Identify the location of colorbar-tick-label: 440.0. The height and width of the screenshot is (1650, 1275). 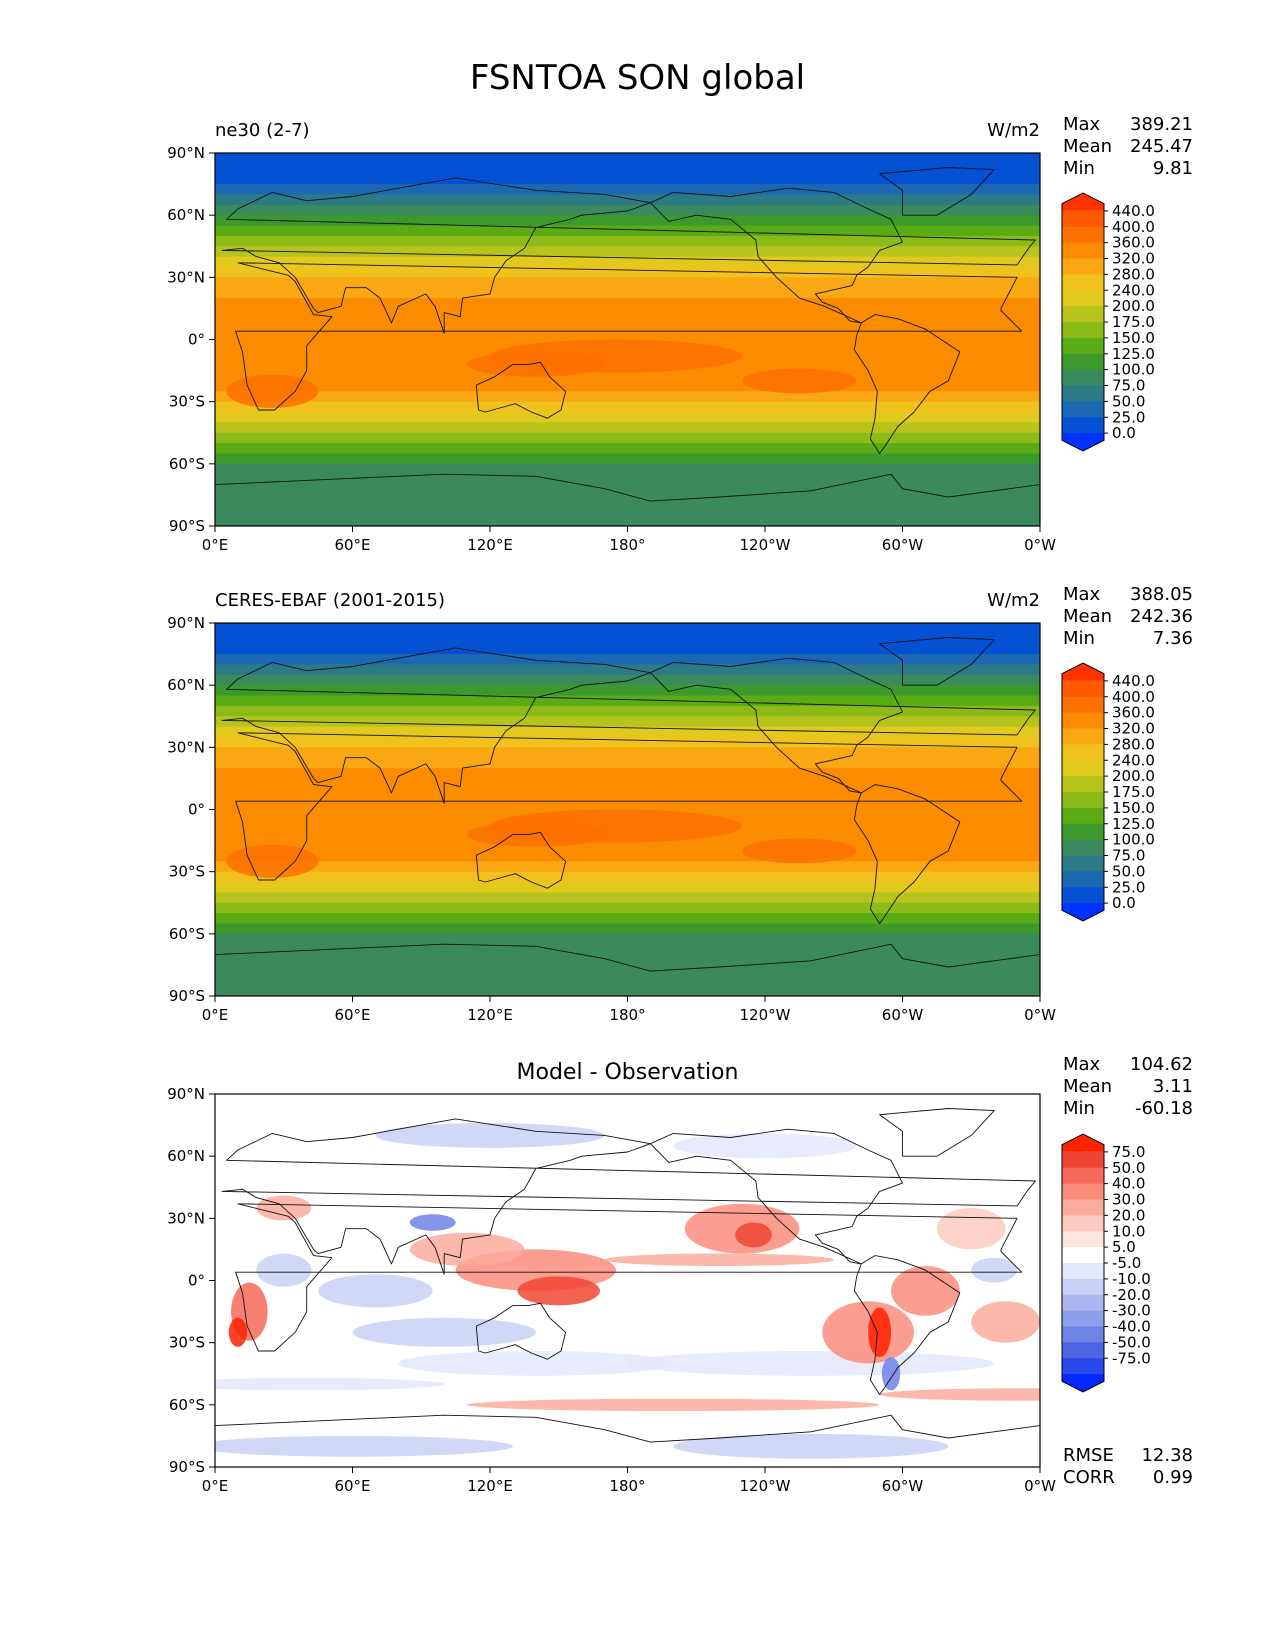
(1133, 681).